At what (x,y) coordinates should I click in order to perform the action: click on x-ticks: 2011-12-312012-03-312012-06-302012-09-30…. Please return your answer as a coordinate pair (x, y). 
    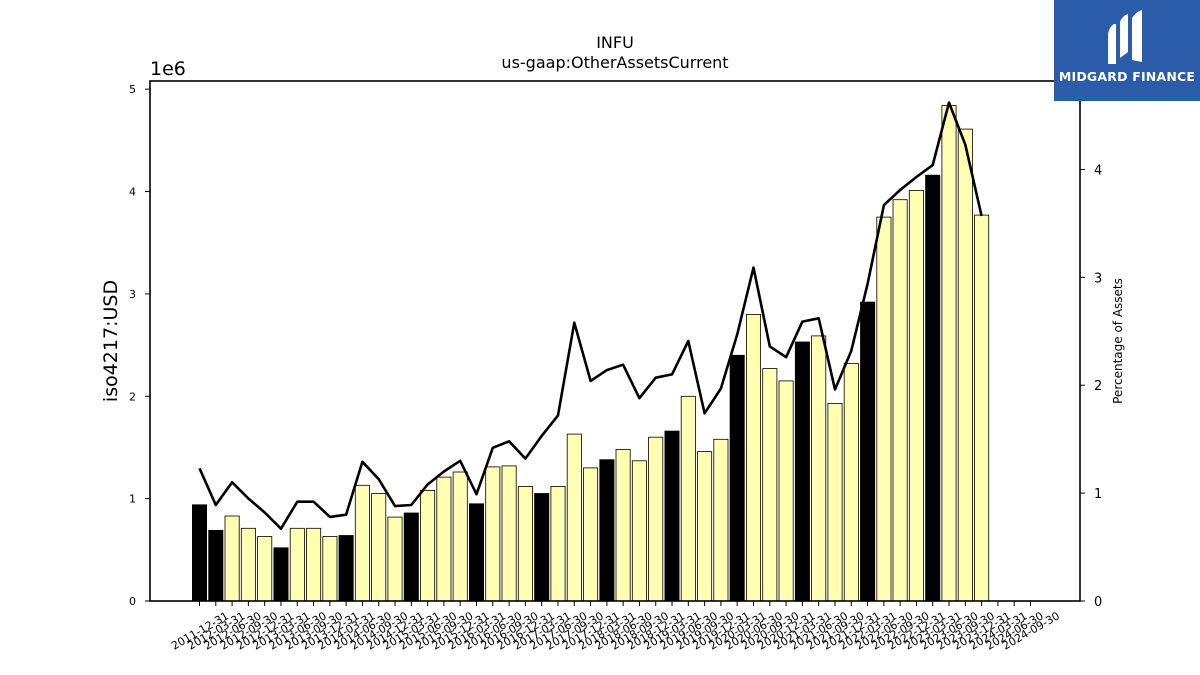
    Looking at the image, I should click on (615, 627).